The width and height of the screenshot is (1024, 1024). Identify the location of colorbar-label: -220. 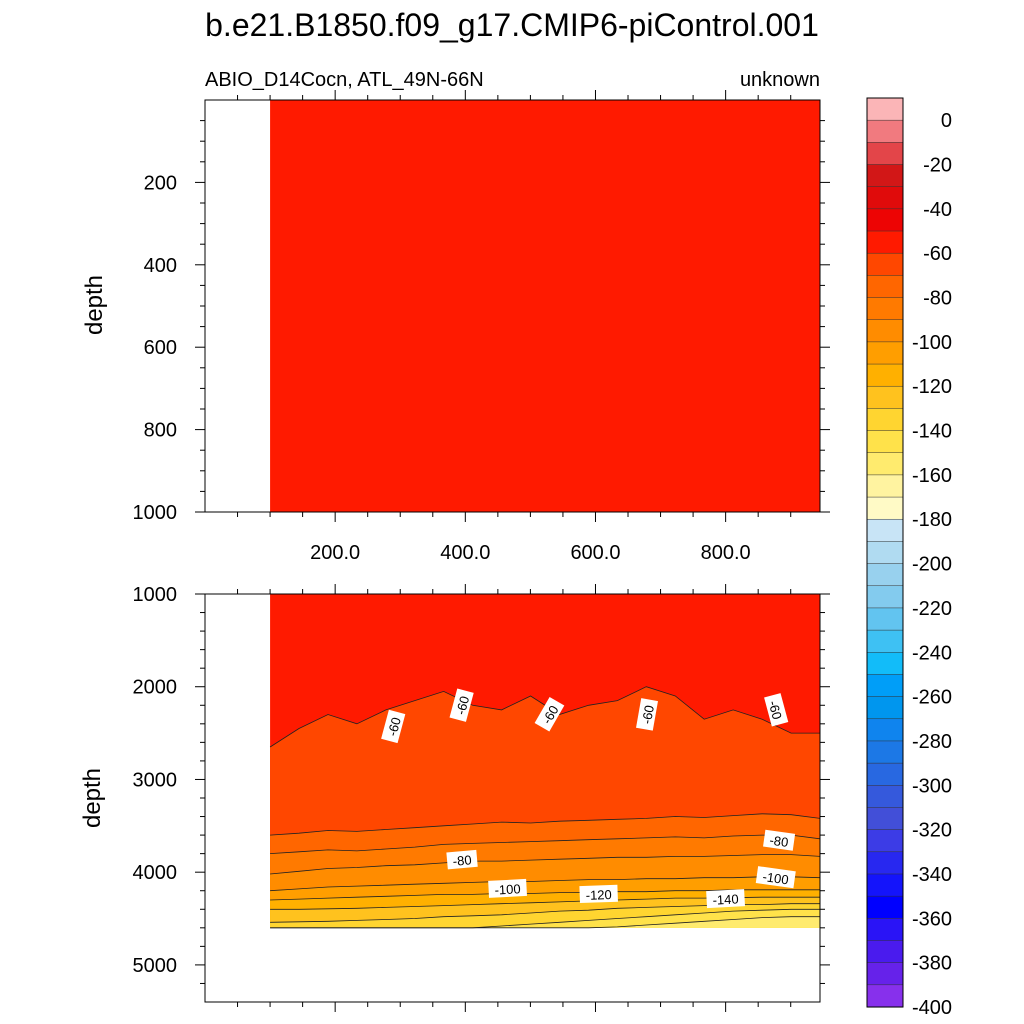
(932, 609).